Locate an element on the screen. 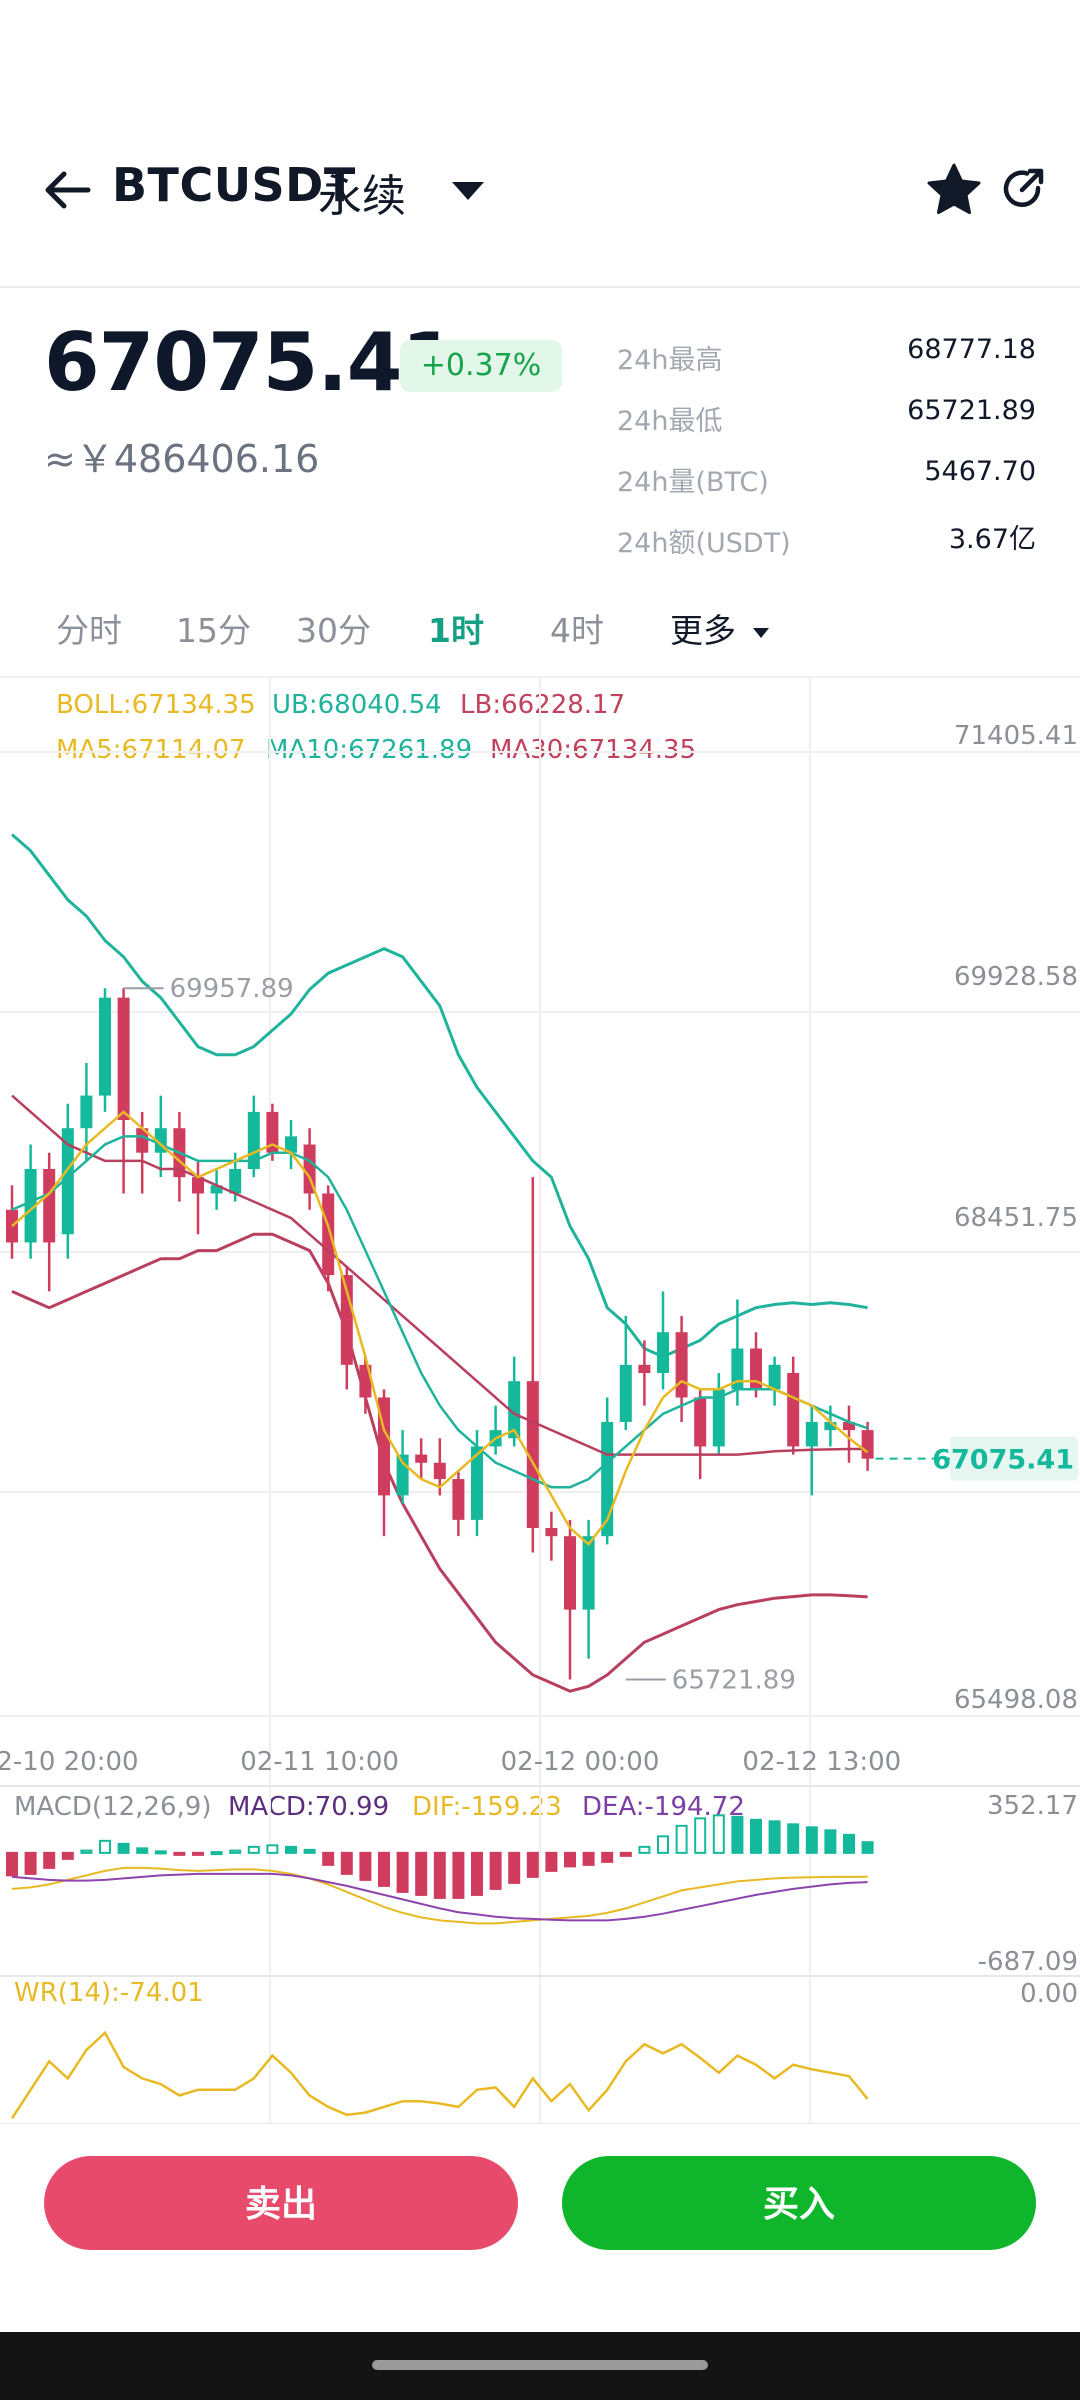 This screenshot has width=1080, height=2400. tab-30m: 30分 is located at coordinates (333, 630).